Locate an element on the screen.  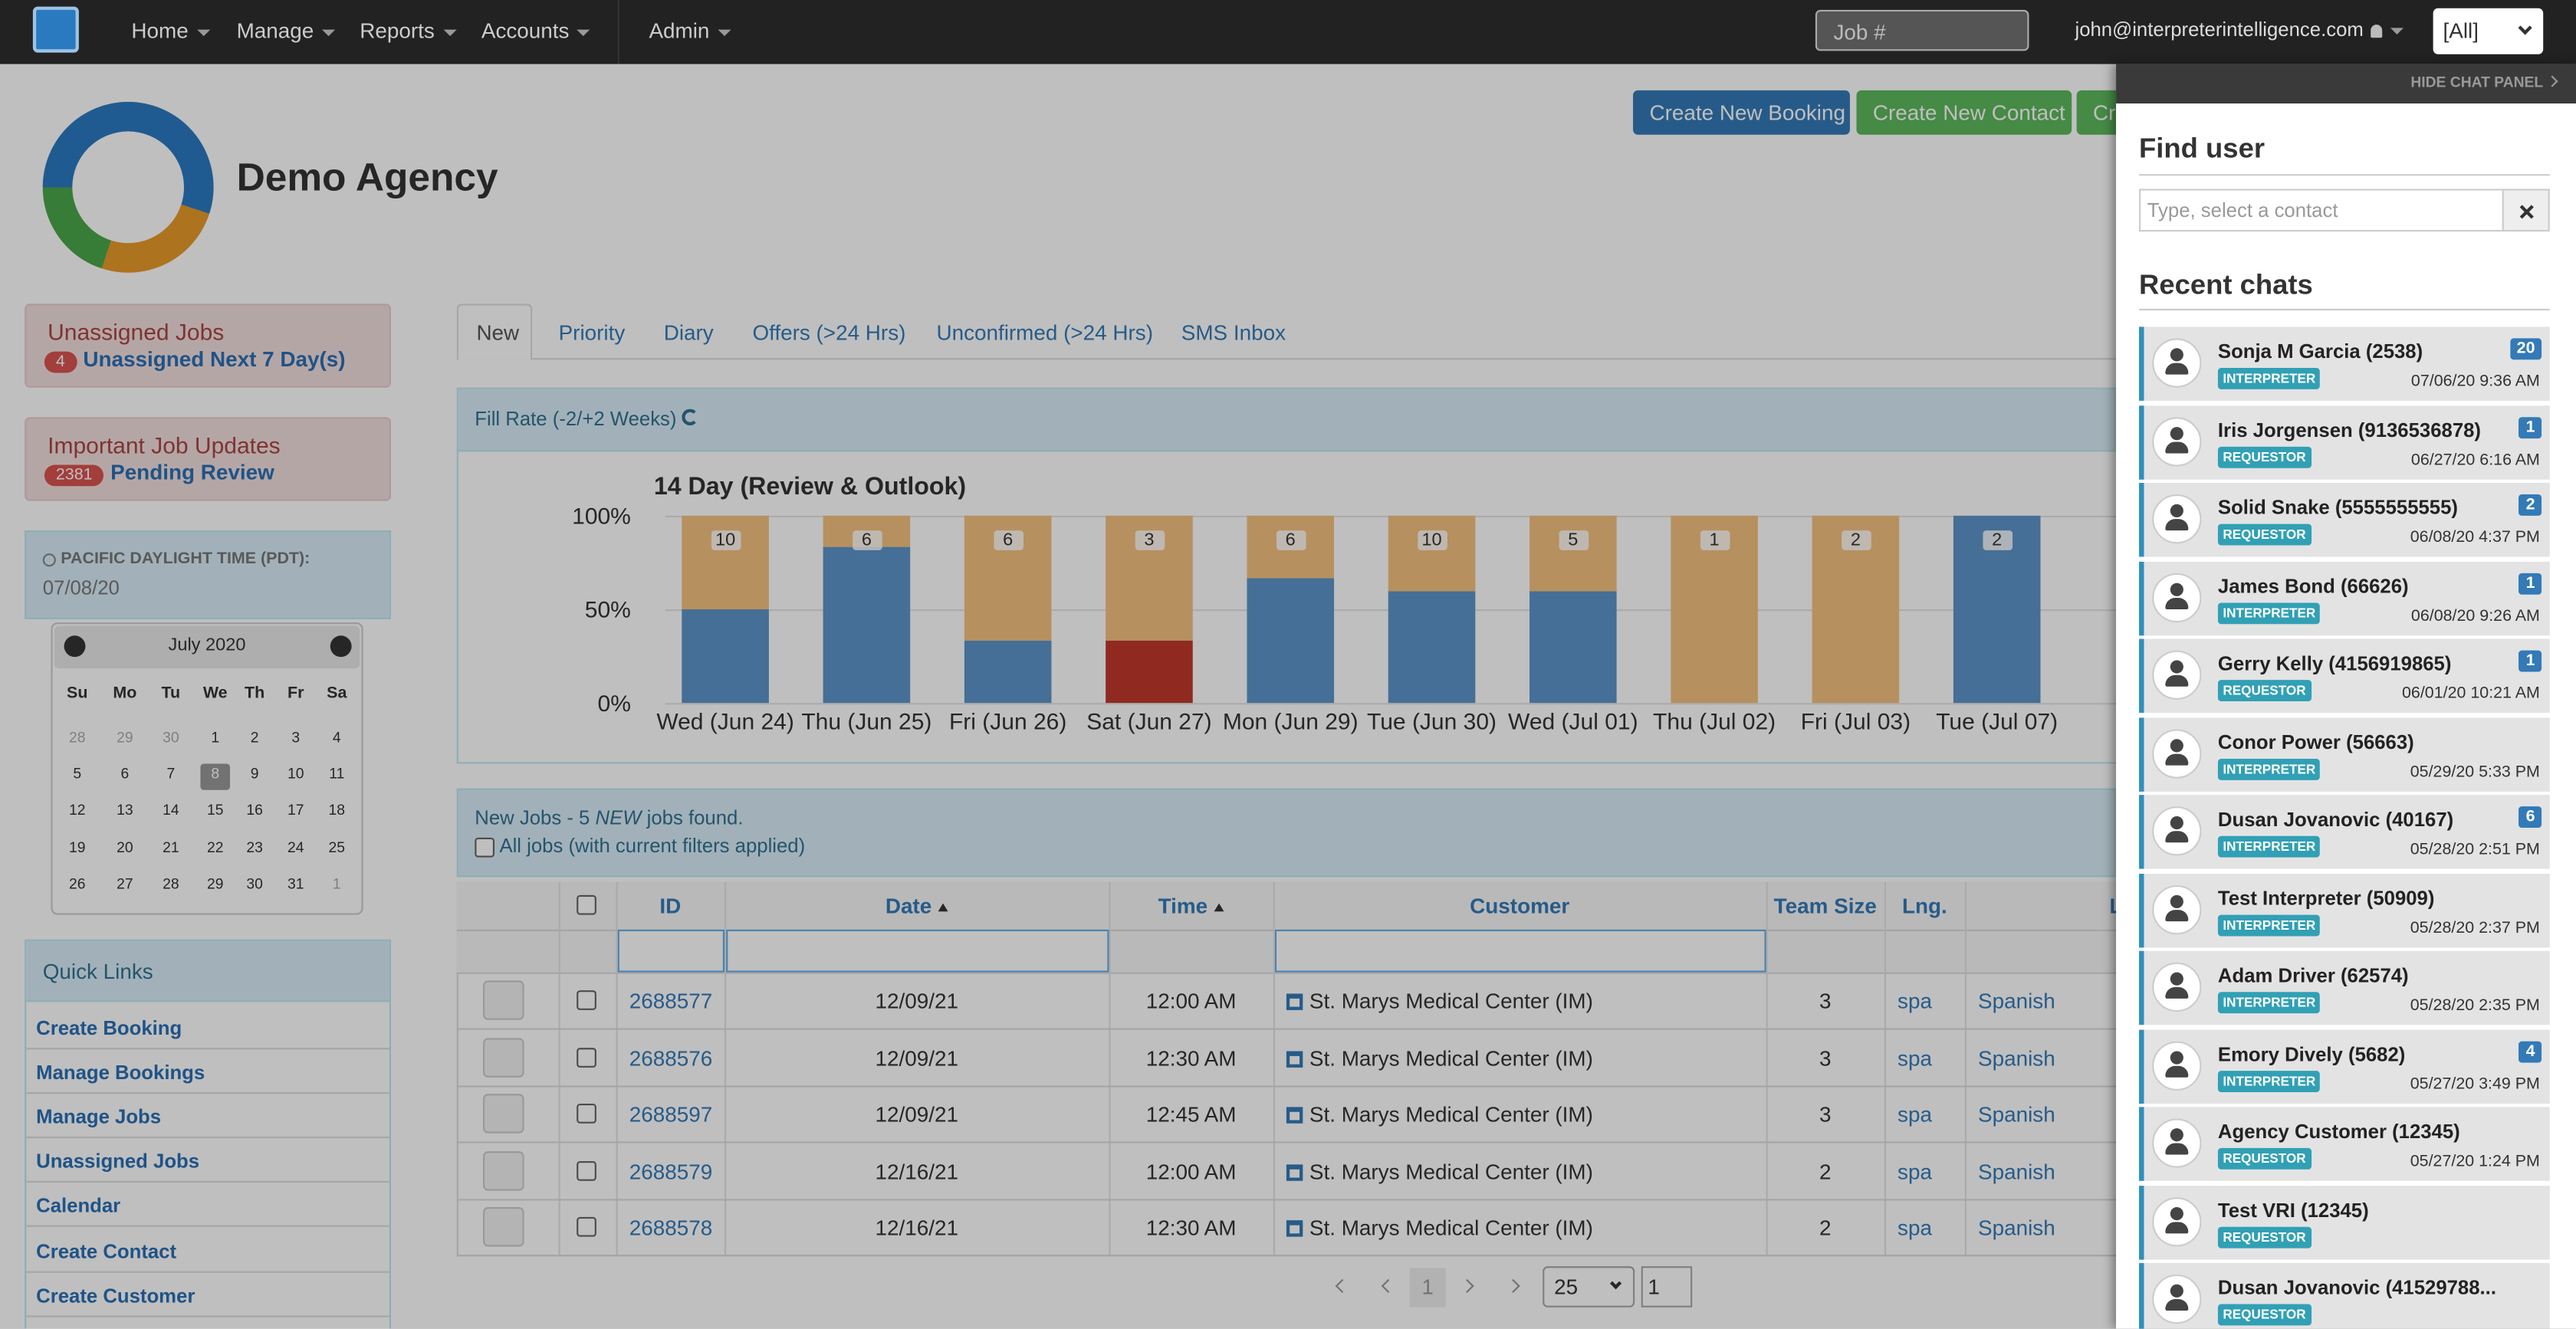
calendar-day: 6 is located at coordinates (125, 774).